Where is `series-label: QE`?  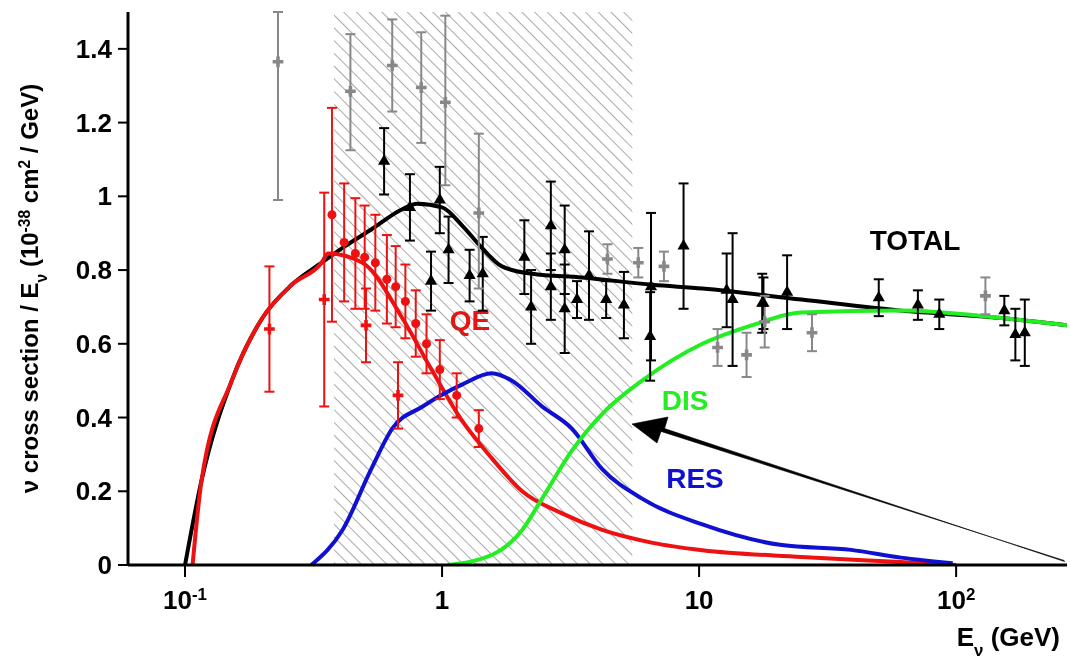 series-label: QE is located at coordinates (470, 320).